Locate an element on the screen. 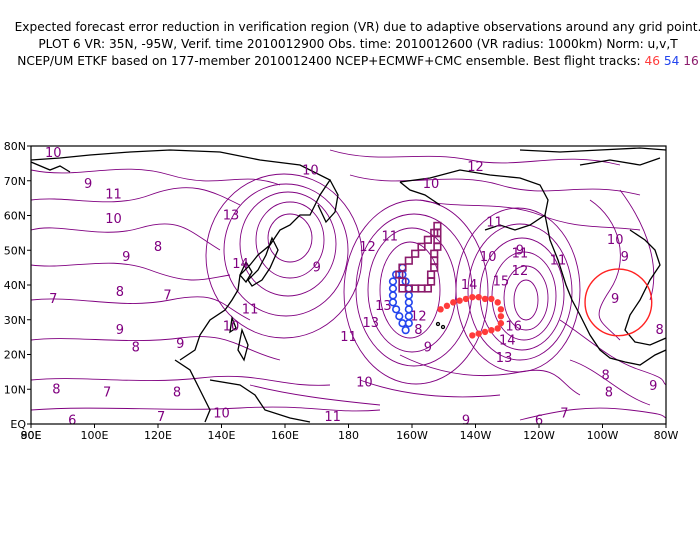 This screenshot has width=700, height=540. x-tick-label: 120E is located at coordinates (158, 435).